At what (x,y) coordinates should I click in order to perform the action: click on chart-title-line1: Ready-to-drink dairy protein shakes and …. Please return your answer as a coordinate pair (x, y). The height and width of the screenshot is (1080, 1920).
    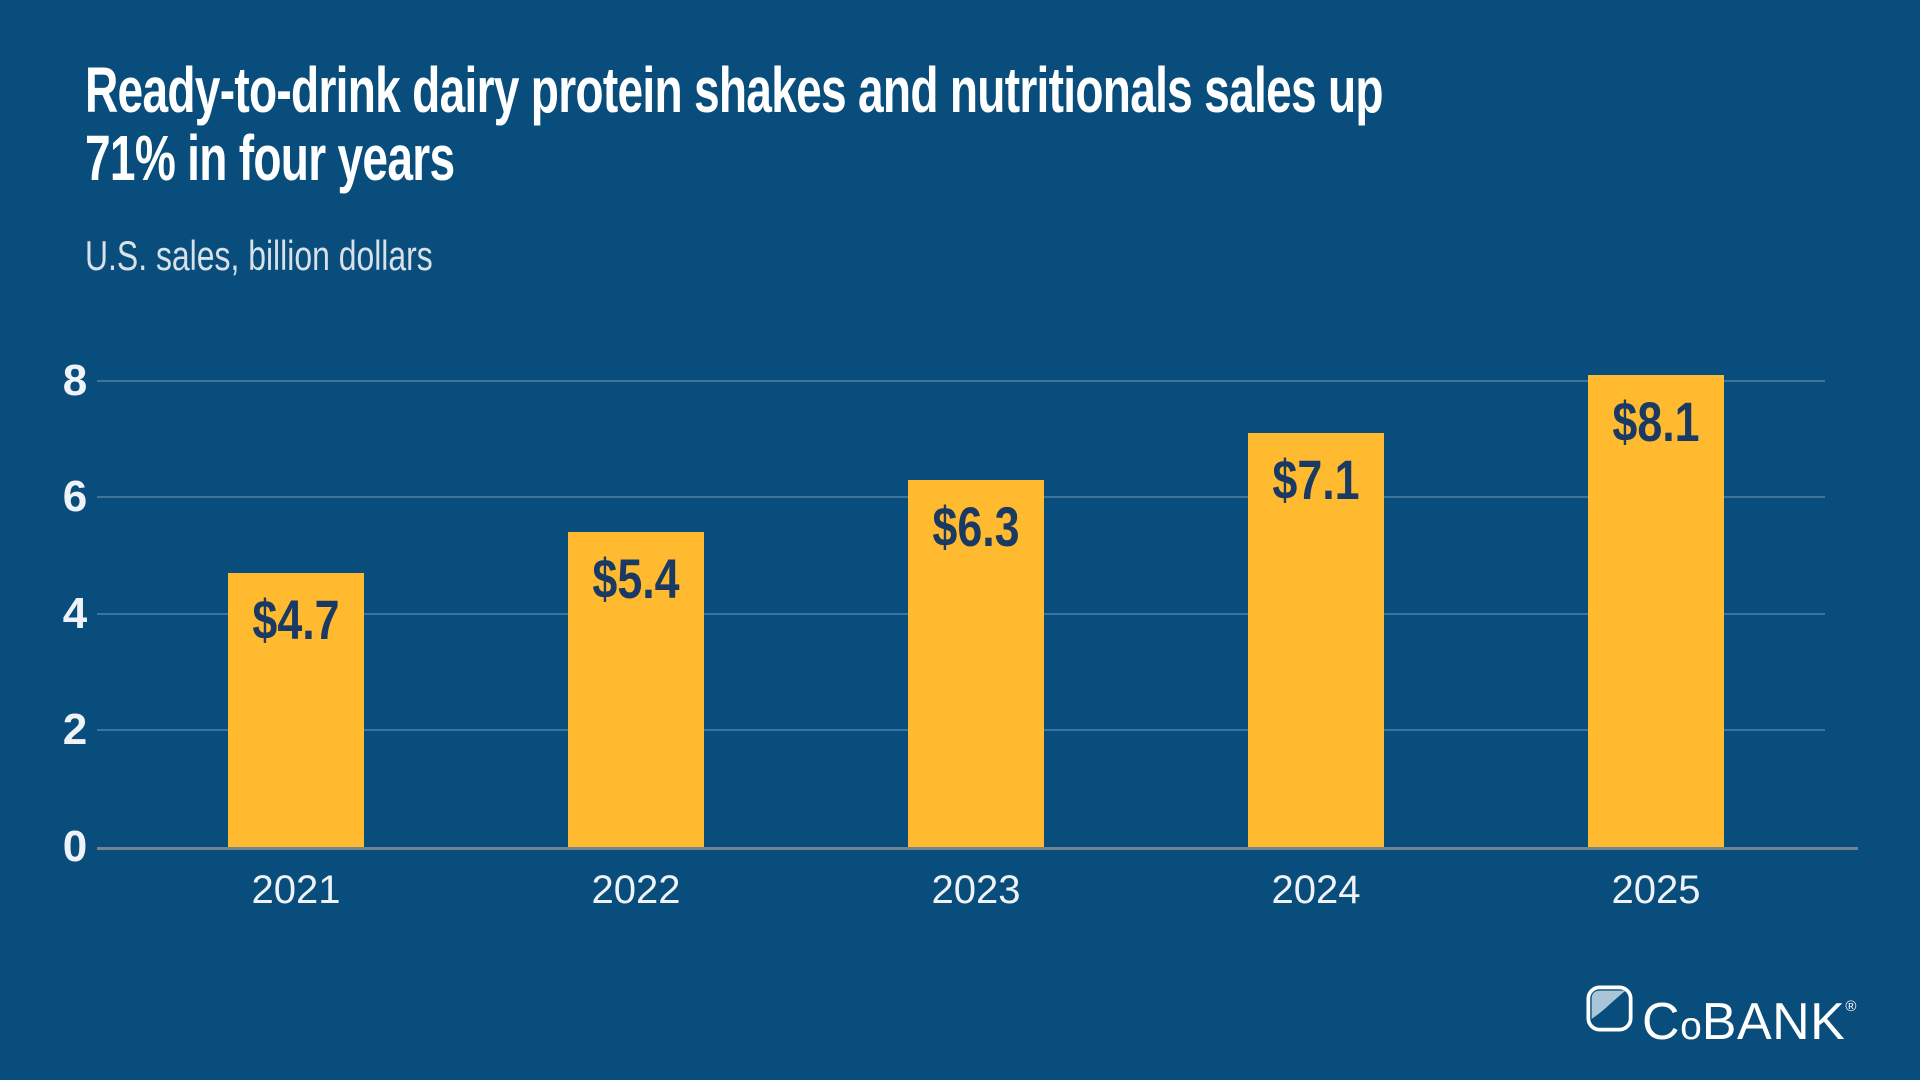
    Looking at the image, I should click on (734, 90).